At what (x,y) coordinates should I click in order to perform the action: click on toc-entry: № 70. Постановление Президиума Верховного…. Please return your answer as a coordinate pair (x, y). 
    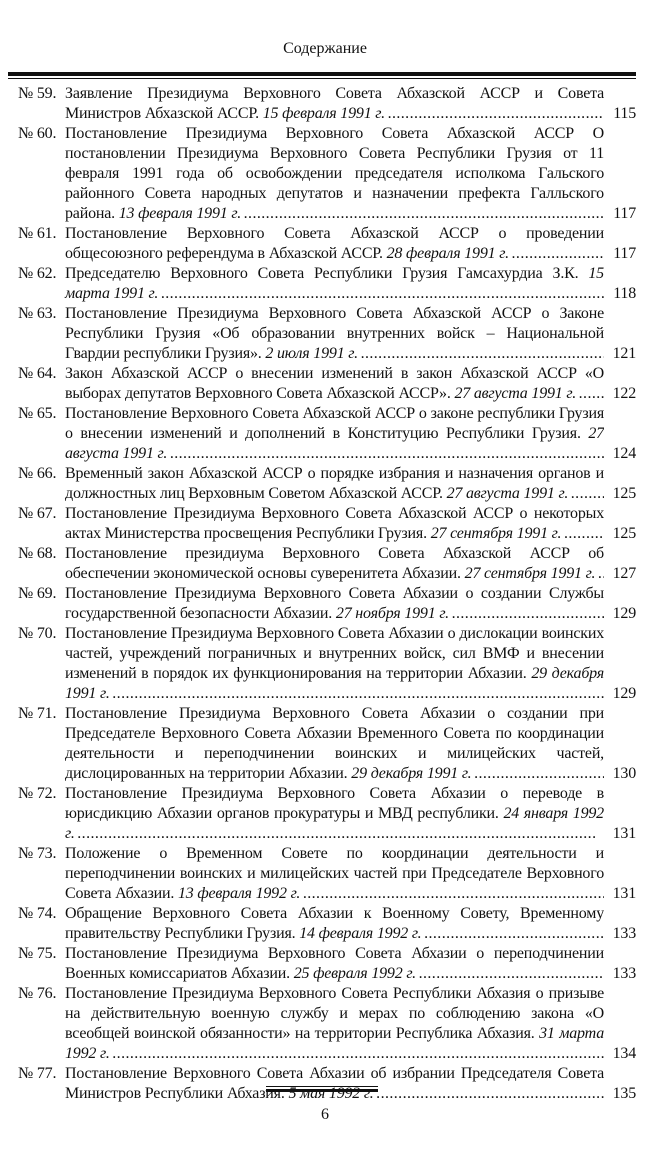
    Looking at the image, I should click on (327, 664).